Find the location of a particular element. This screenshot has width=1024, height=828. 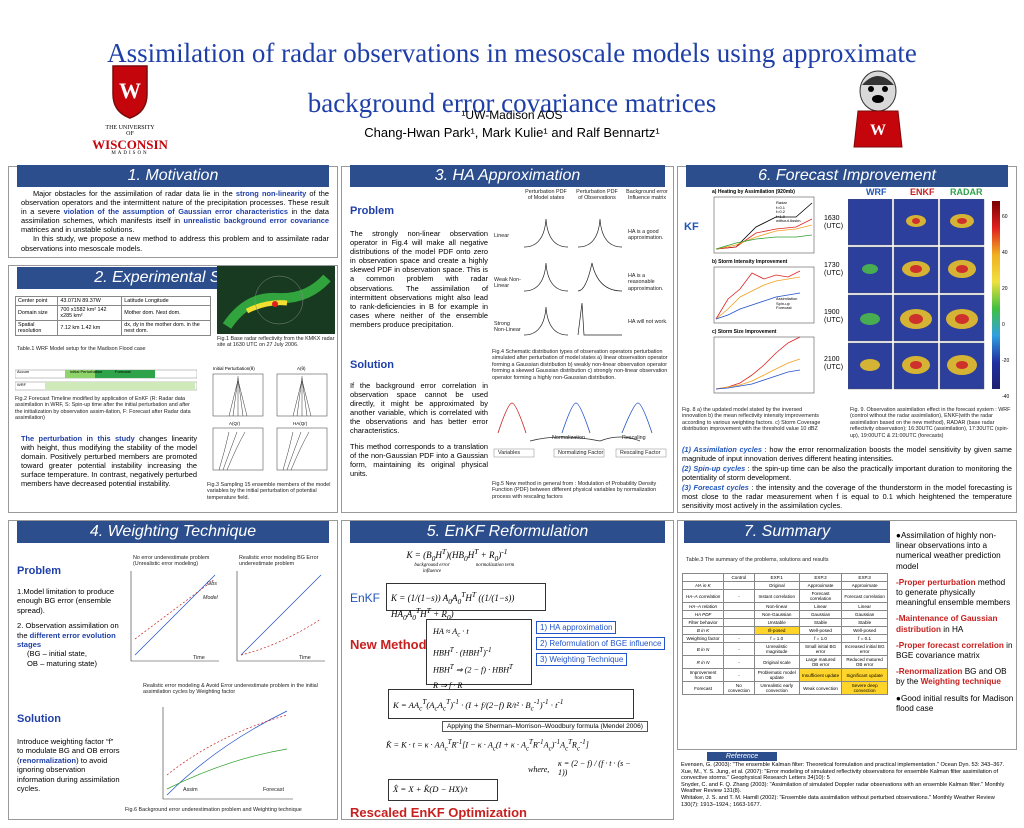

mascot-badger-icon: W is located at coordinates (878, 110).